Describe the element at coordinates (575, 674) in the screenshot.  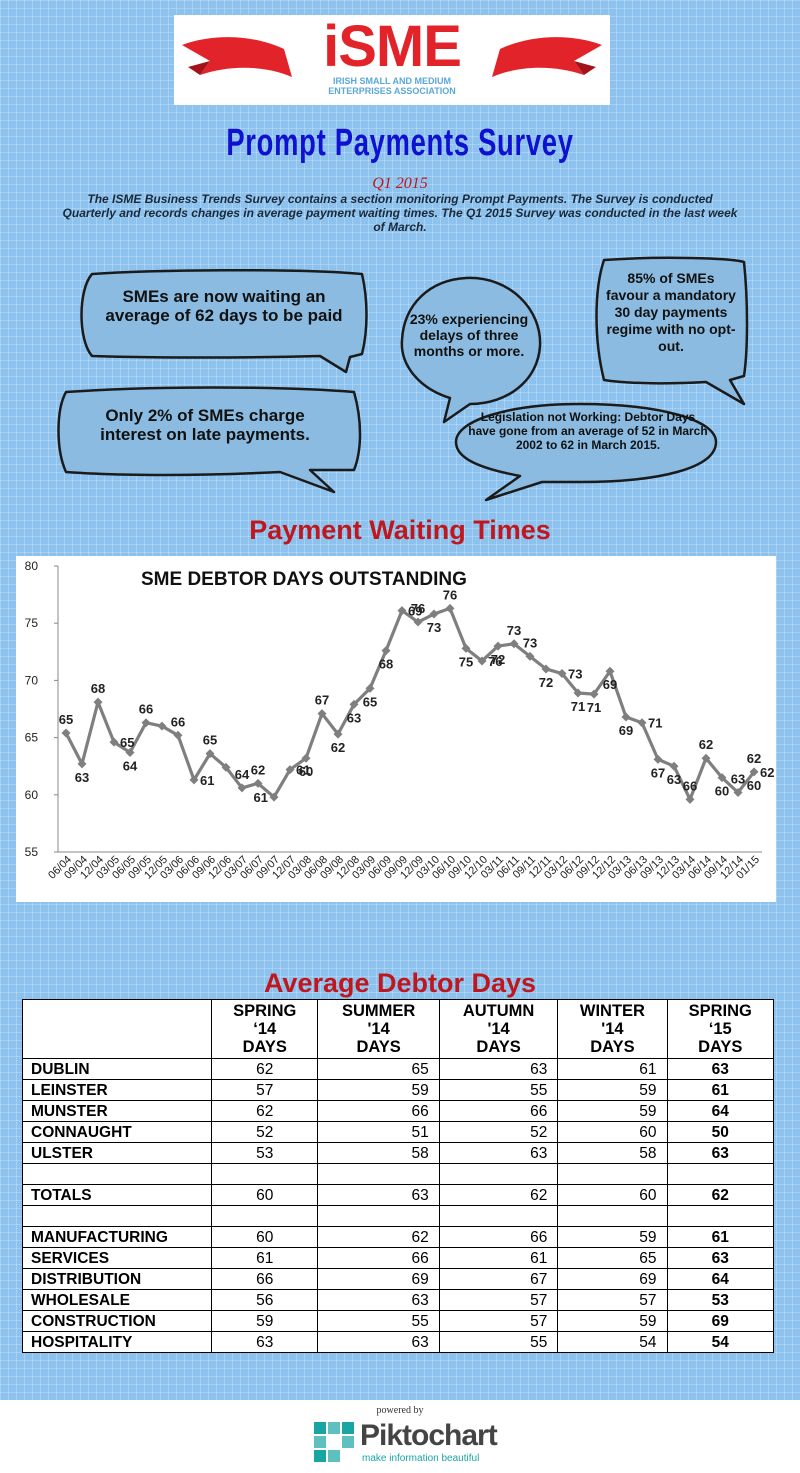
I see `data-label: 73` at that location.